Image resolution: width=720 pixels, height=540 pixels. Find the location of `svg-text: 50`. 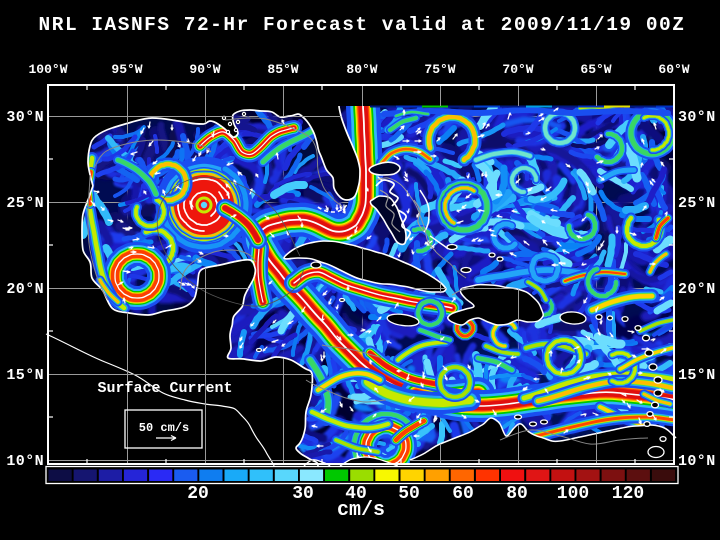

svg-text: 50 is located at coordinates (409, 494).